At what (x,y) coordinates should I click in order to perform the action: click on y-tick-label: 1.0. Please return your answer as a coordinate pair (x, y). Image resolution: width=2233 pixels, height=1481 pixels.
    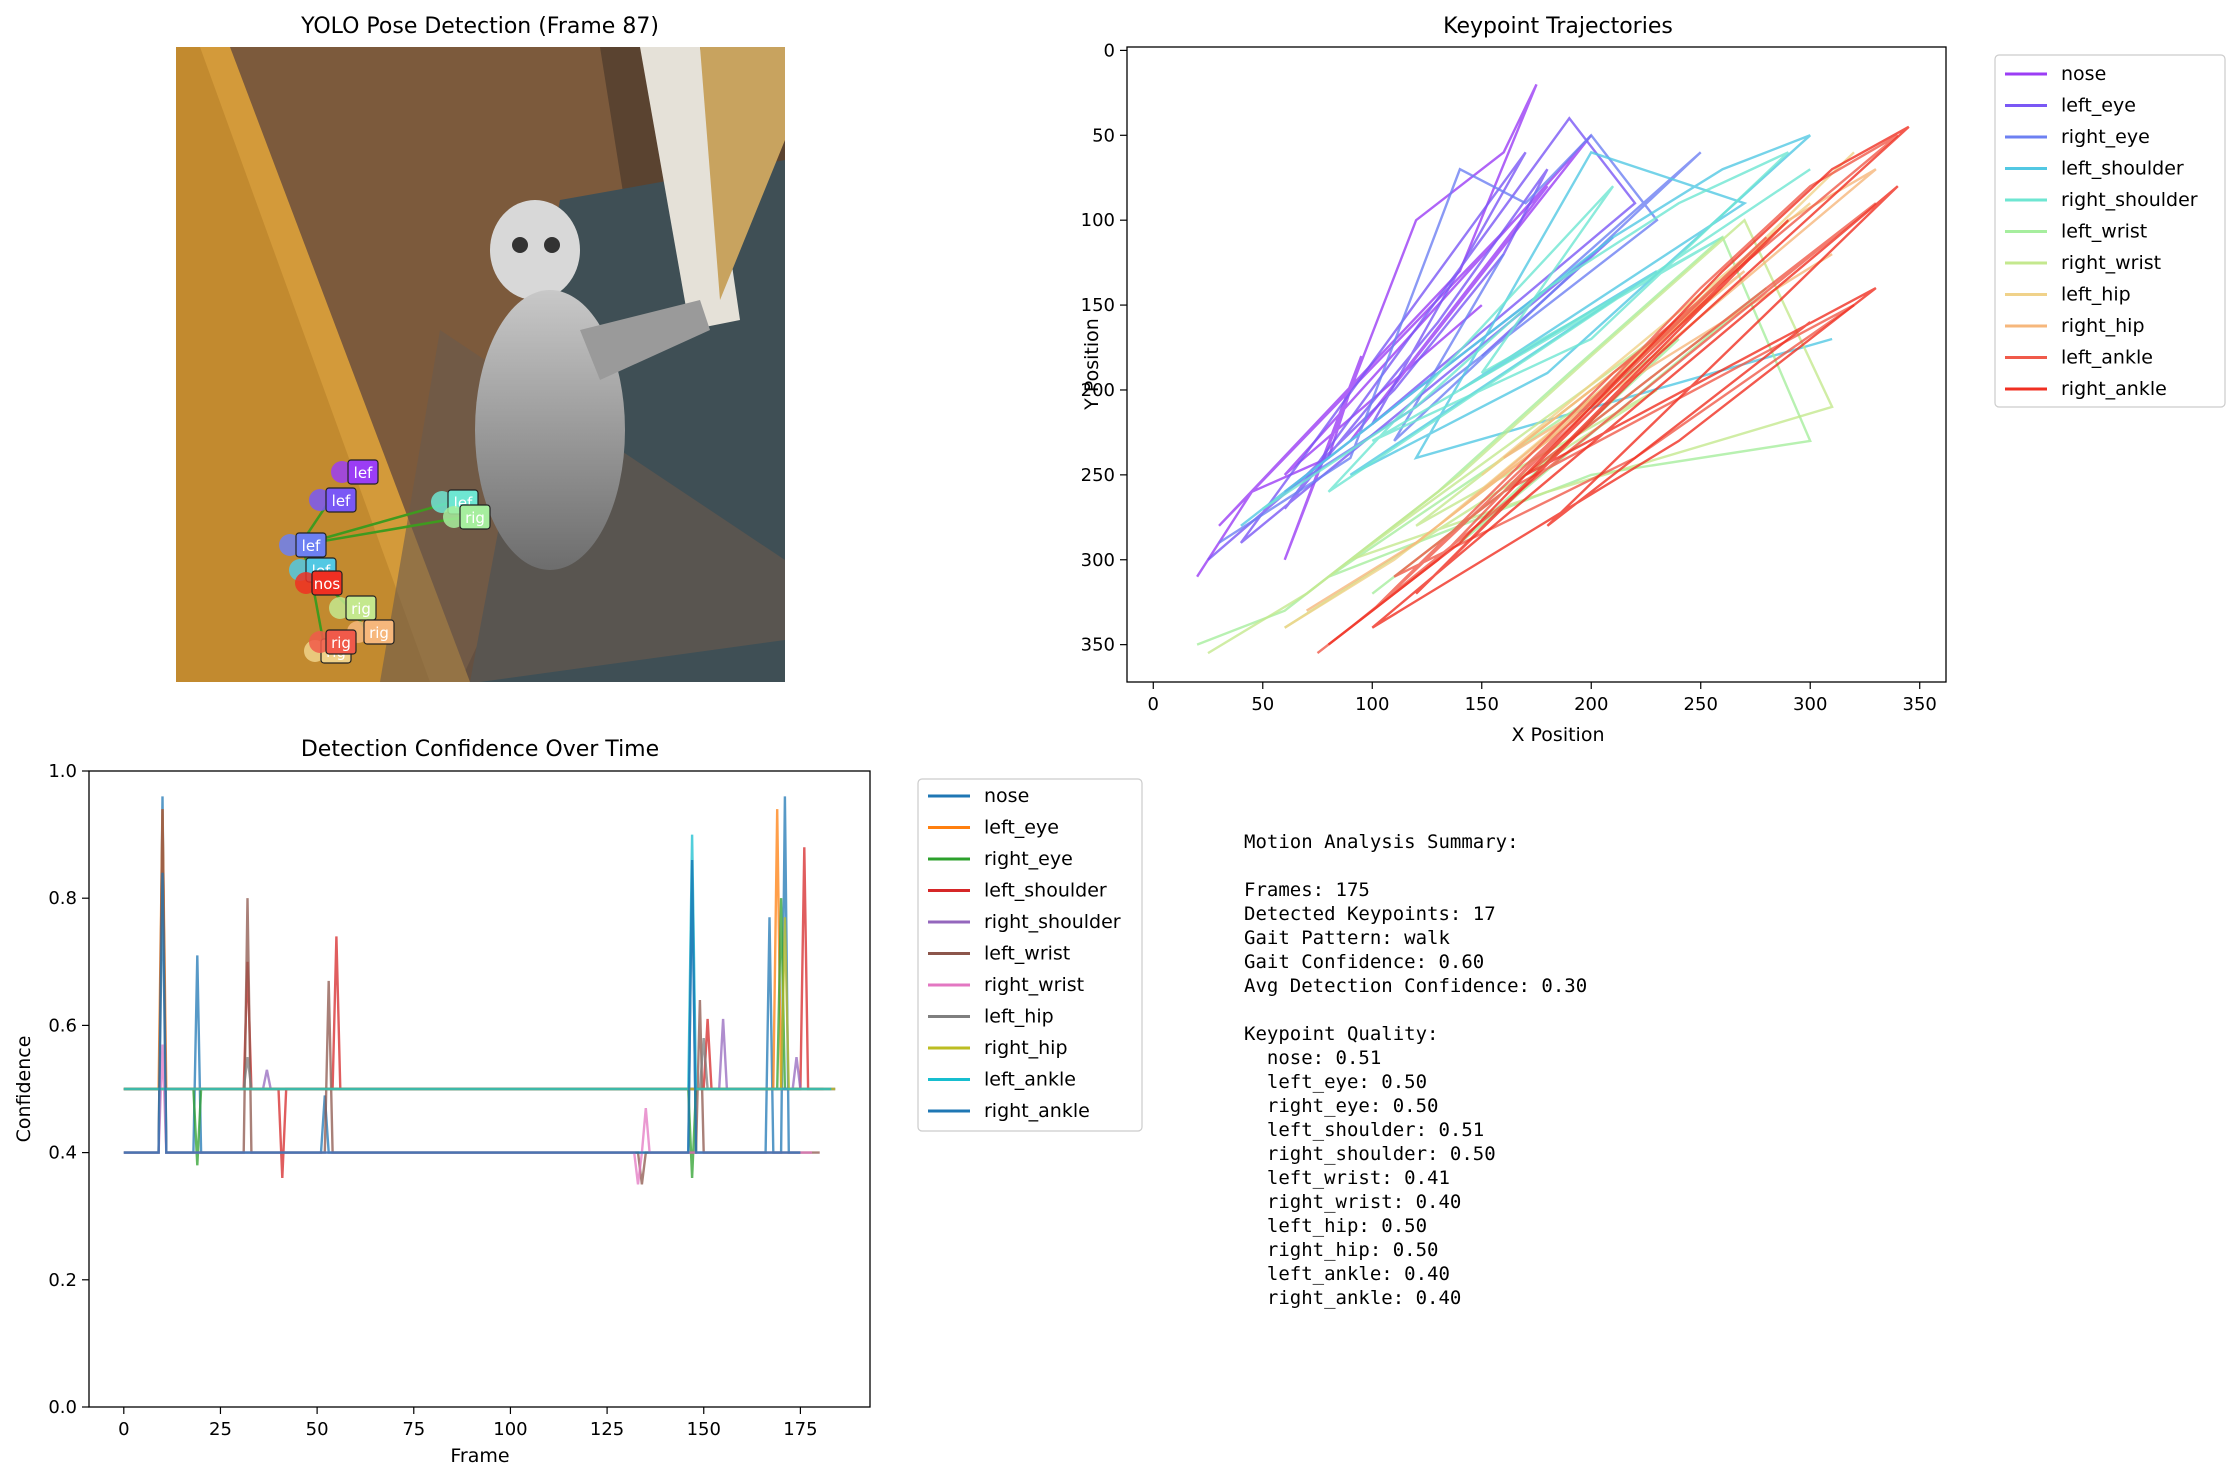
    Looking at the image, I should click on (62, 771).